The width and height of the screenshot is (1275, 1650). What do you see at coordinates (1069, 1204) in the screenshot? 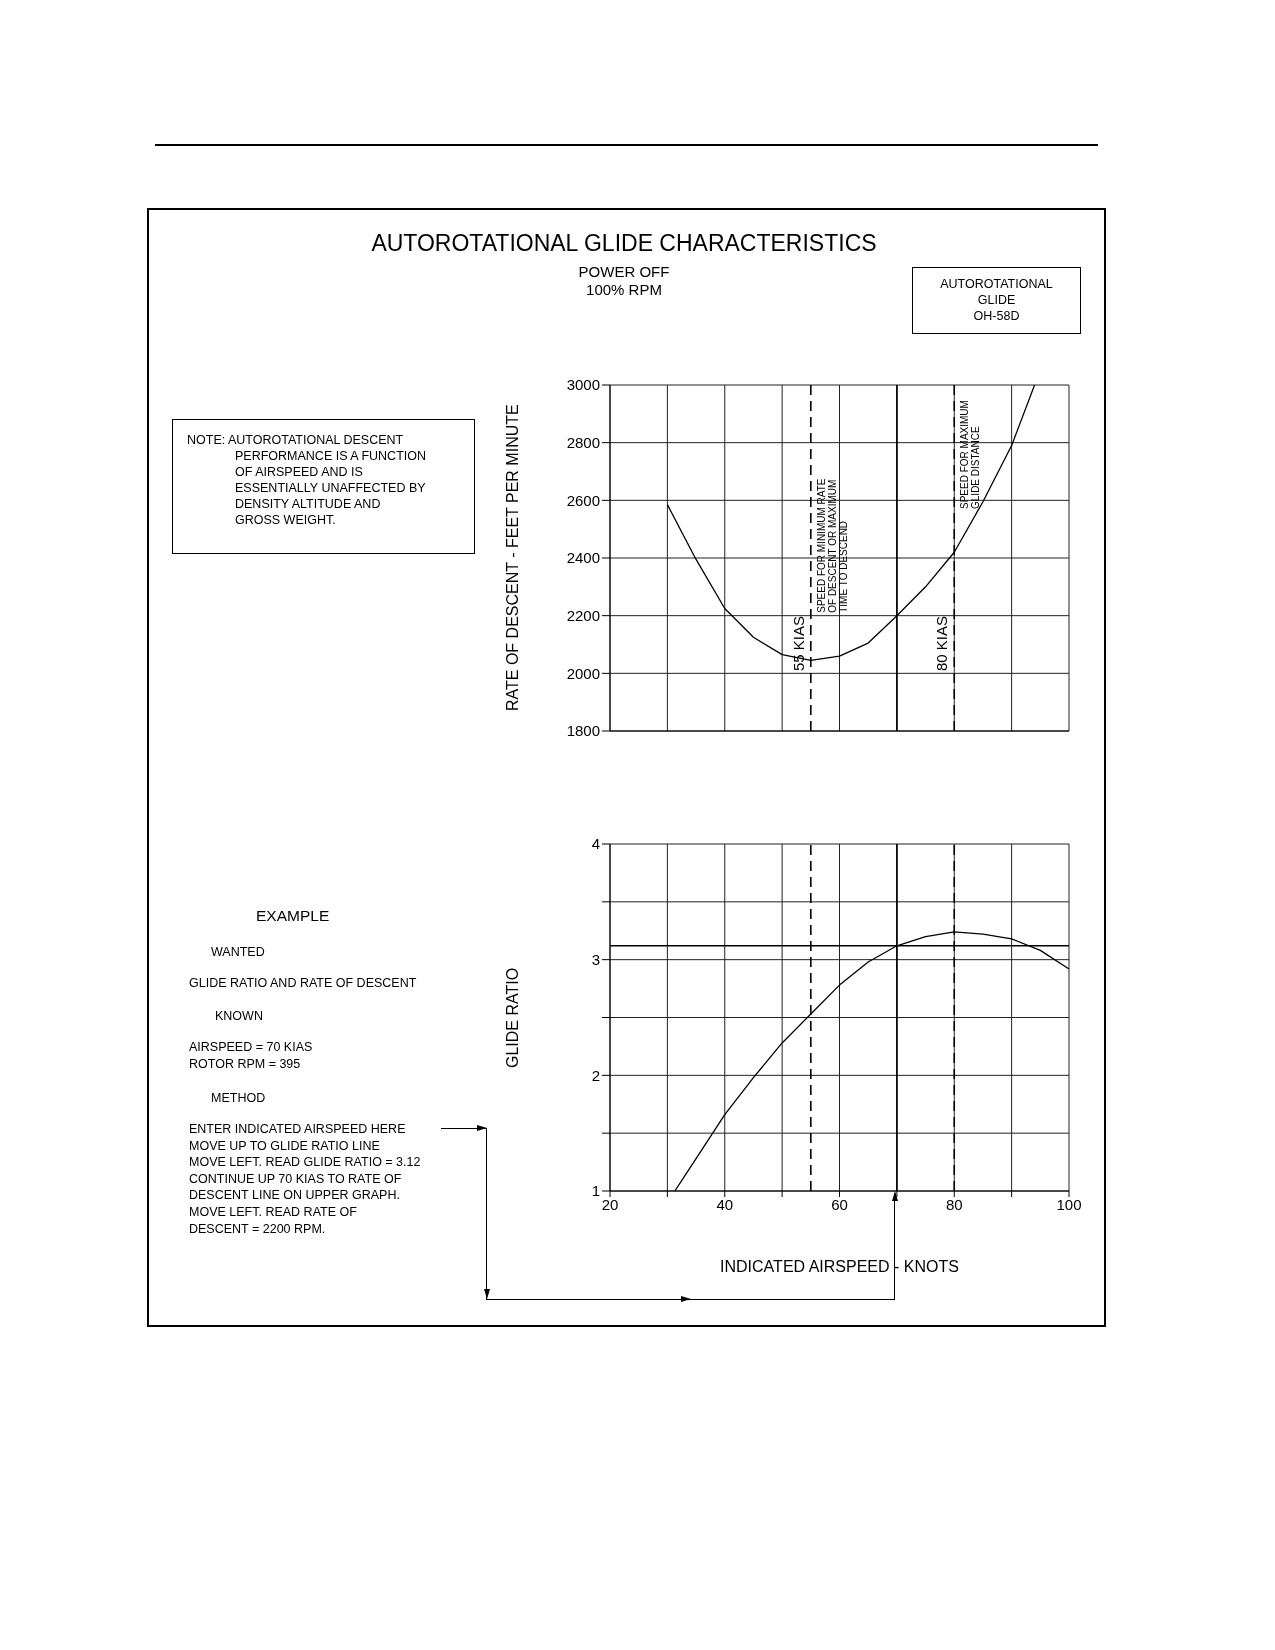
I see `x-tick-label: 100` at bounding box center [1069, 1204].